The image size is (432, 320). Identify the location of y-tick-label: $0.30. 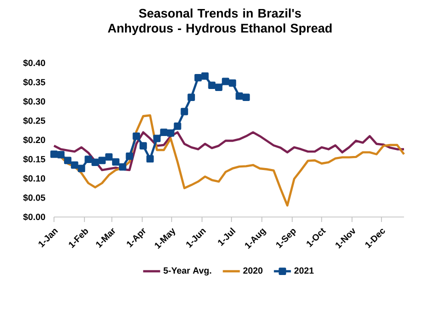
(34, 102).